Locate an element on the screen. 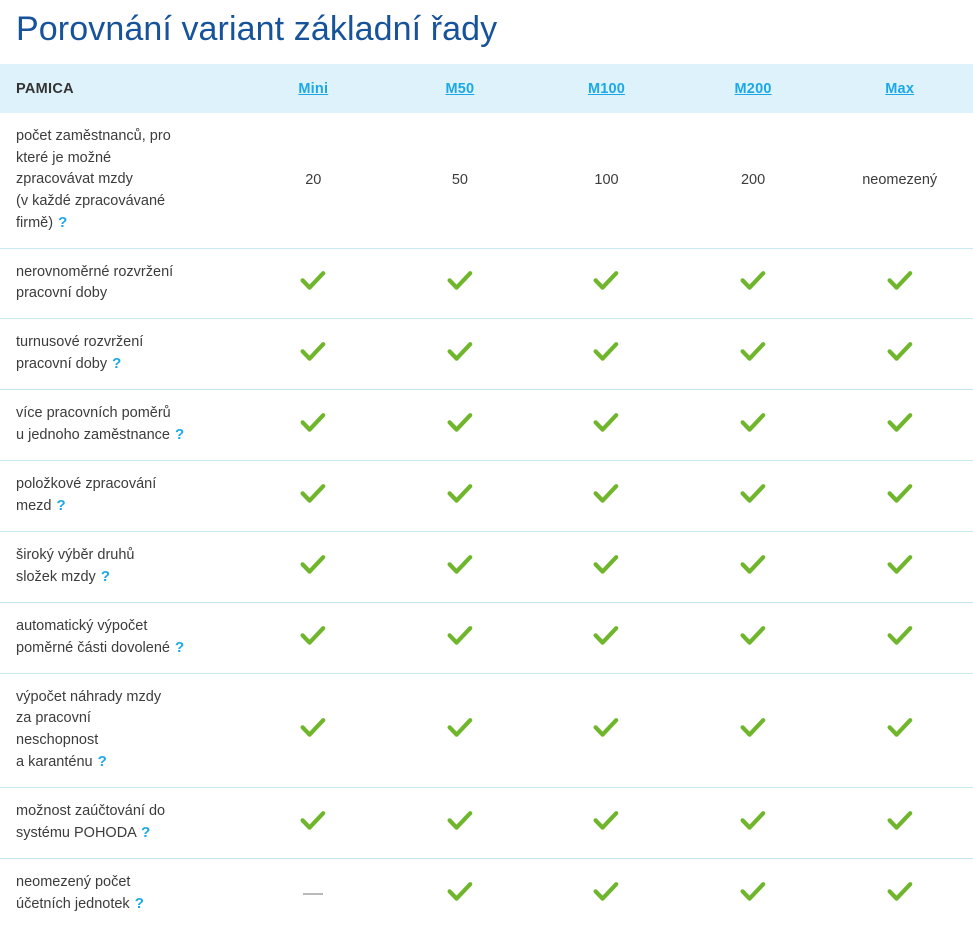 The height and width of the screenshot is (929, 973). value-text: neomezený is located at coordinates (900, 180).